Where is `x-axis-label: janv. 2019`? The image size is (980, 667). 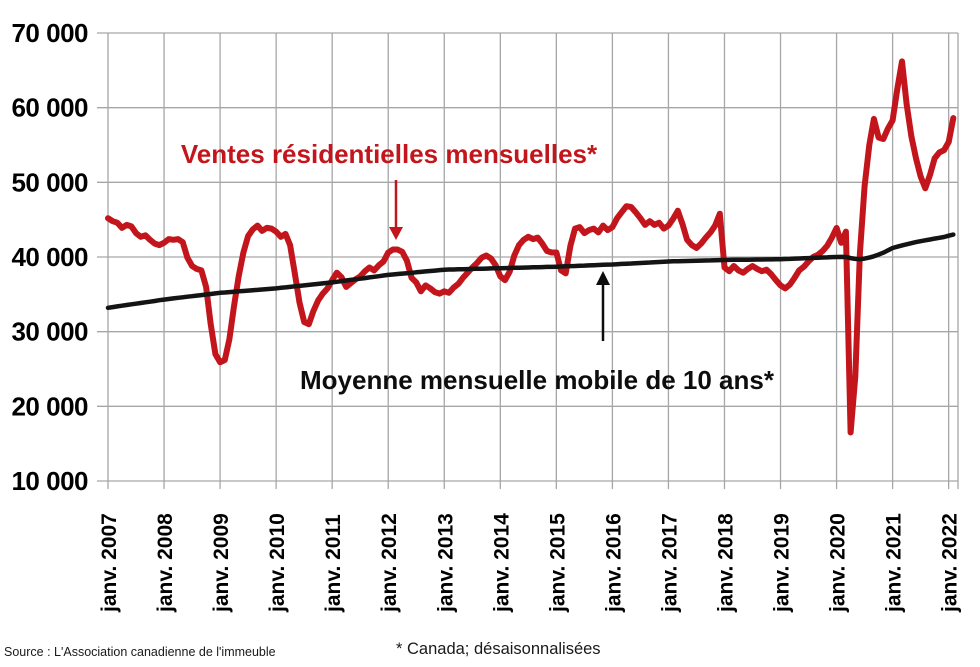 x-axis-label: janv. 2019 is located at coordinates (782, 563).